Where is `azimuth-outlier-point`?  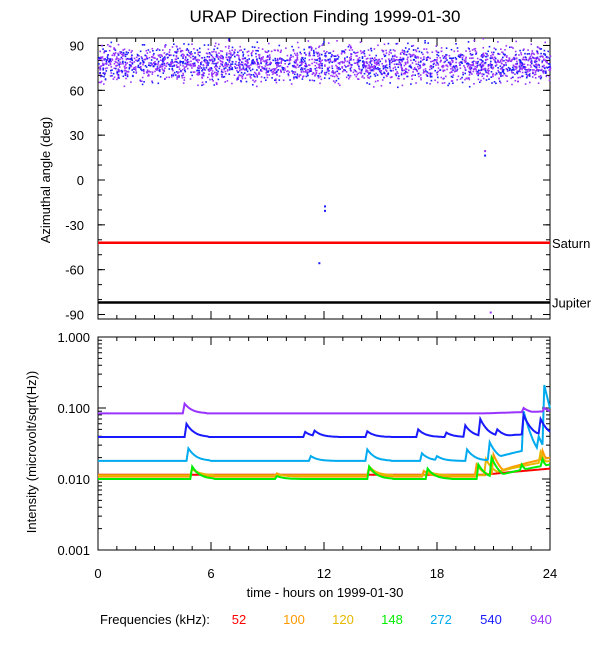
azimuth-outlier-point is located at coordinates (485, 151).